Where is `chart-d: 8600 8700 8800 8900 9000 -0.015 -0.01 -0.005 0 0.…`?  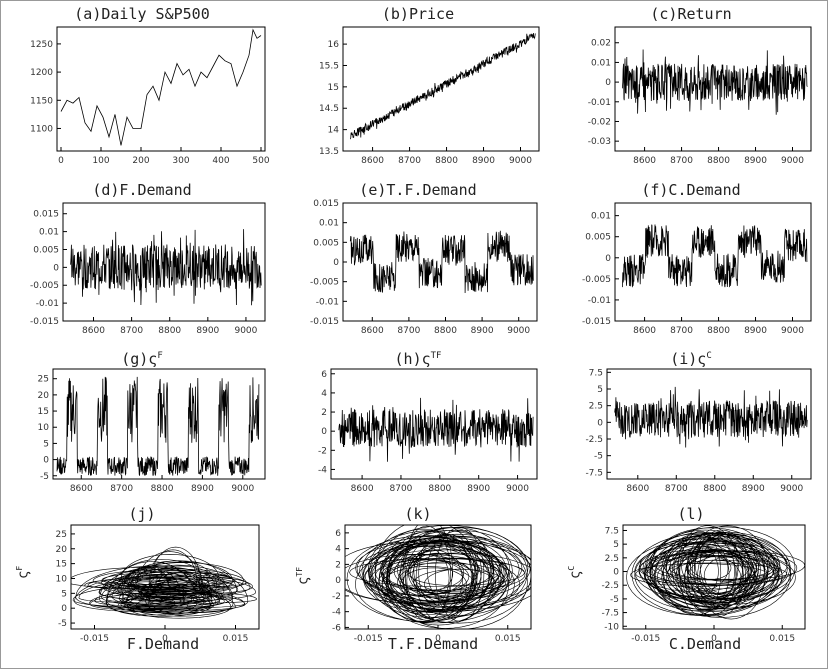
chart-d: 8600 8700 8800 8900 9000 -0.015 -0.01 -0.005 0 0.… is located at coordinates (148, 269).